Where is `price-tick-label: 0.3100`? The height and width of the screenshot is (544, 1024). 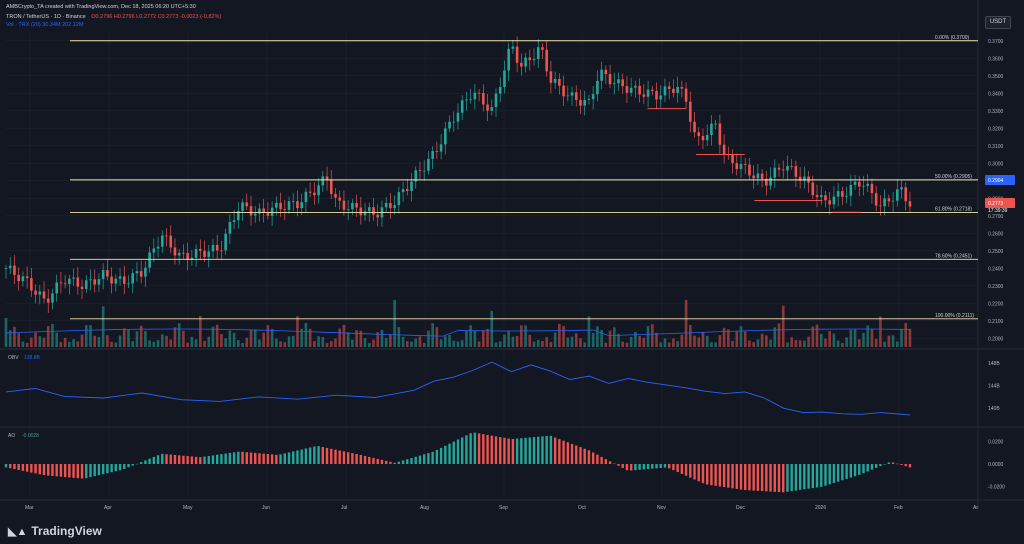
price-tick-label: 0.3100 is located at coordinates (996, 147).